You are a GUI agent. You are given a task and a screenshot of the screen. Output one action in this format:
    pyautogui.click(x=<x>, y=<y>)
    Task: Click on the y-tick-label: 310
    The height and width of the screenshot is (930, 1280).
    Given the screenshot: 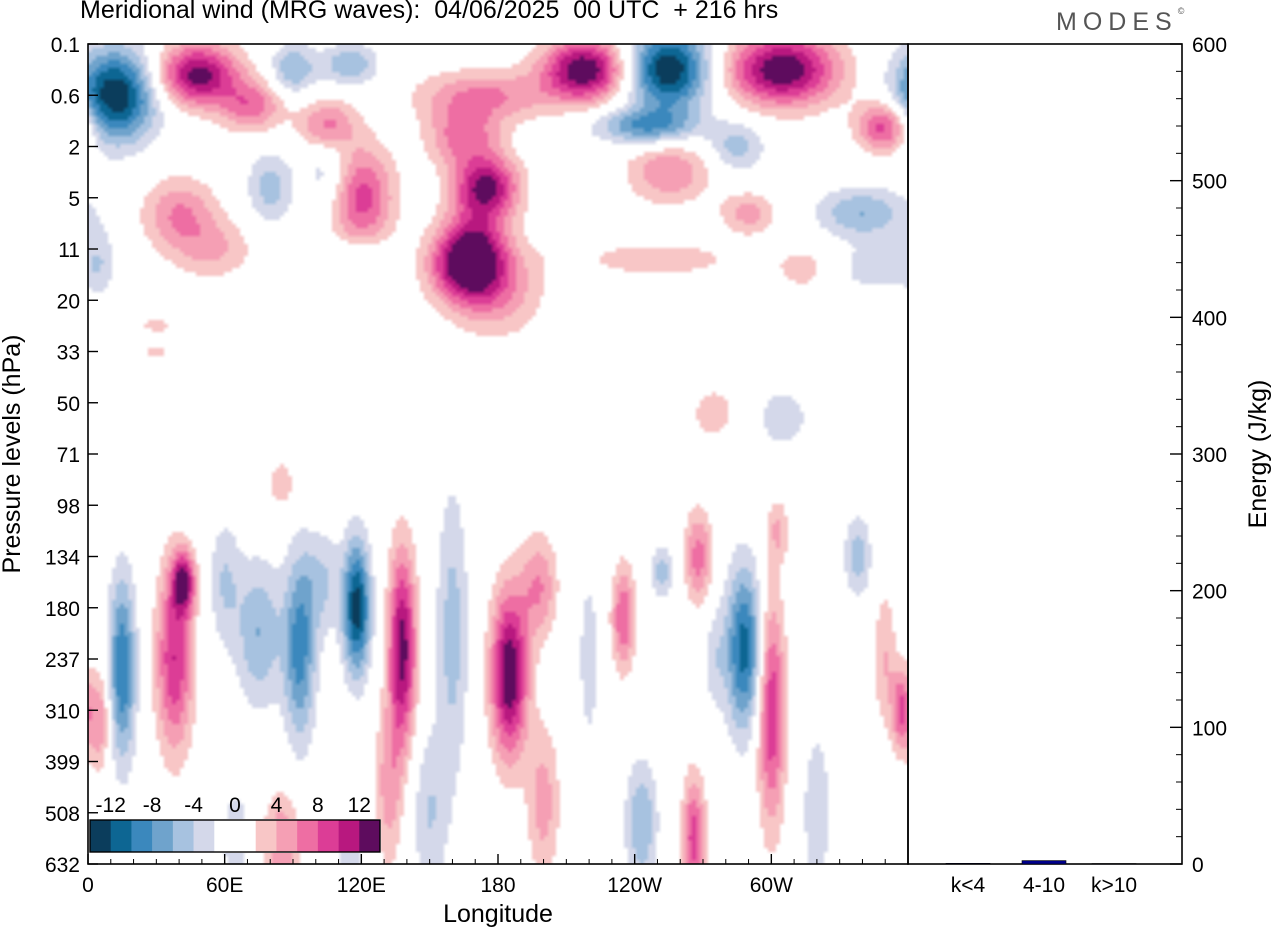 What is the action you would take?
    pyautogui.click(x=62, y=711)
    